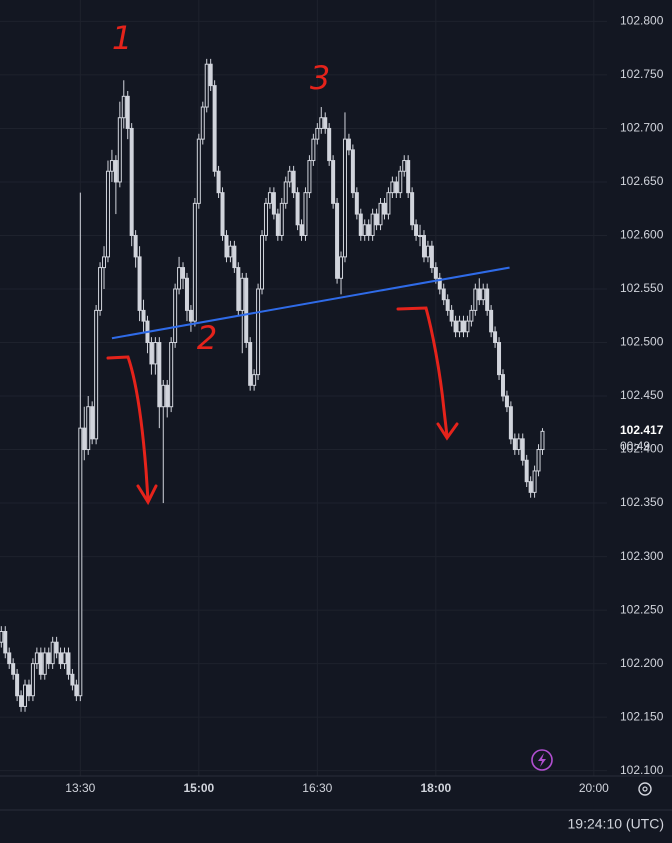 This screenshot has height=843, width=672. Describe the element at coordinates (642, 449) in the screenshot. I see `y-tick-label: 102.400` at that location.